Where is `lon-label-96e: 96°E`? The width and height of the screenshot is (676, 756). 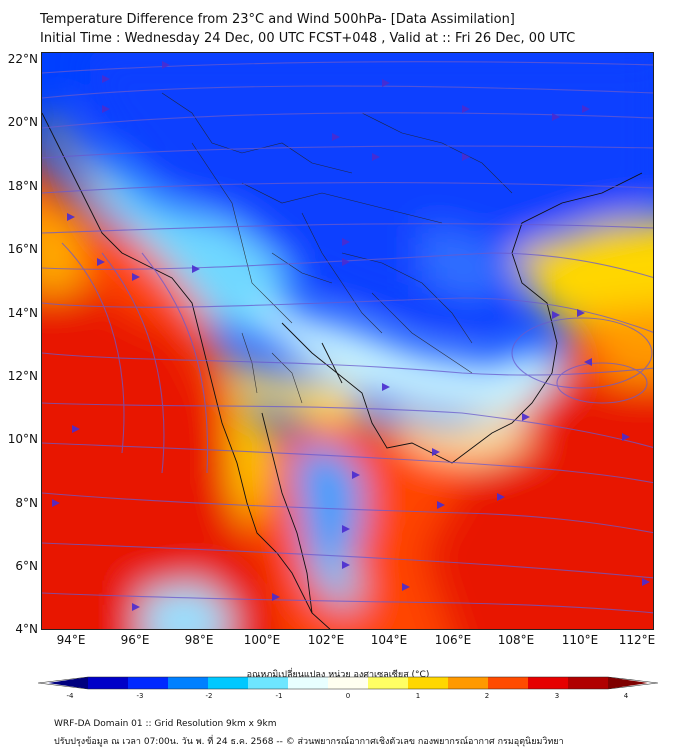 lon-label-96e: 96°E is located at coordinates (135, 640).